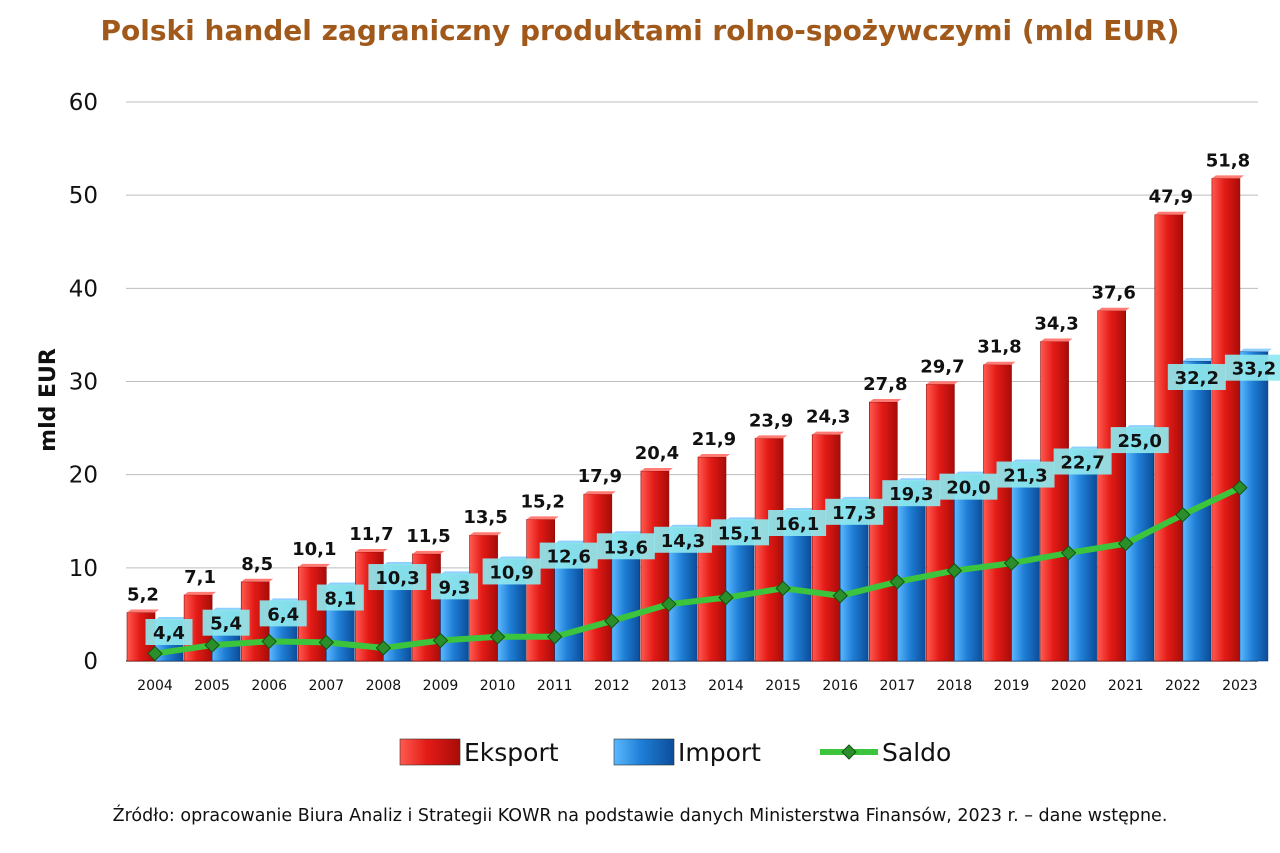  I want to click on x-tick-label: 2022, so click(1183, 686).